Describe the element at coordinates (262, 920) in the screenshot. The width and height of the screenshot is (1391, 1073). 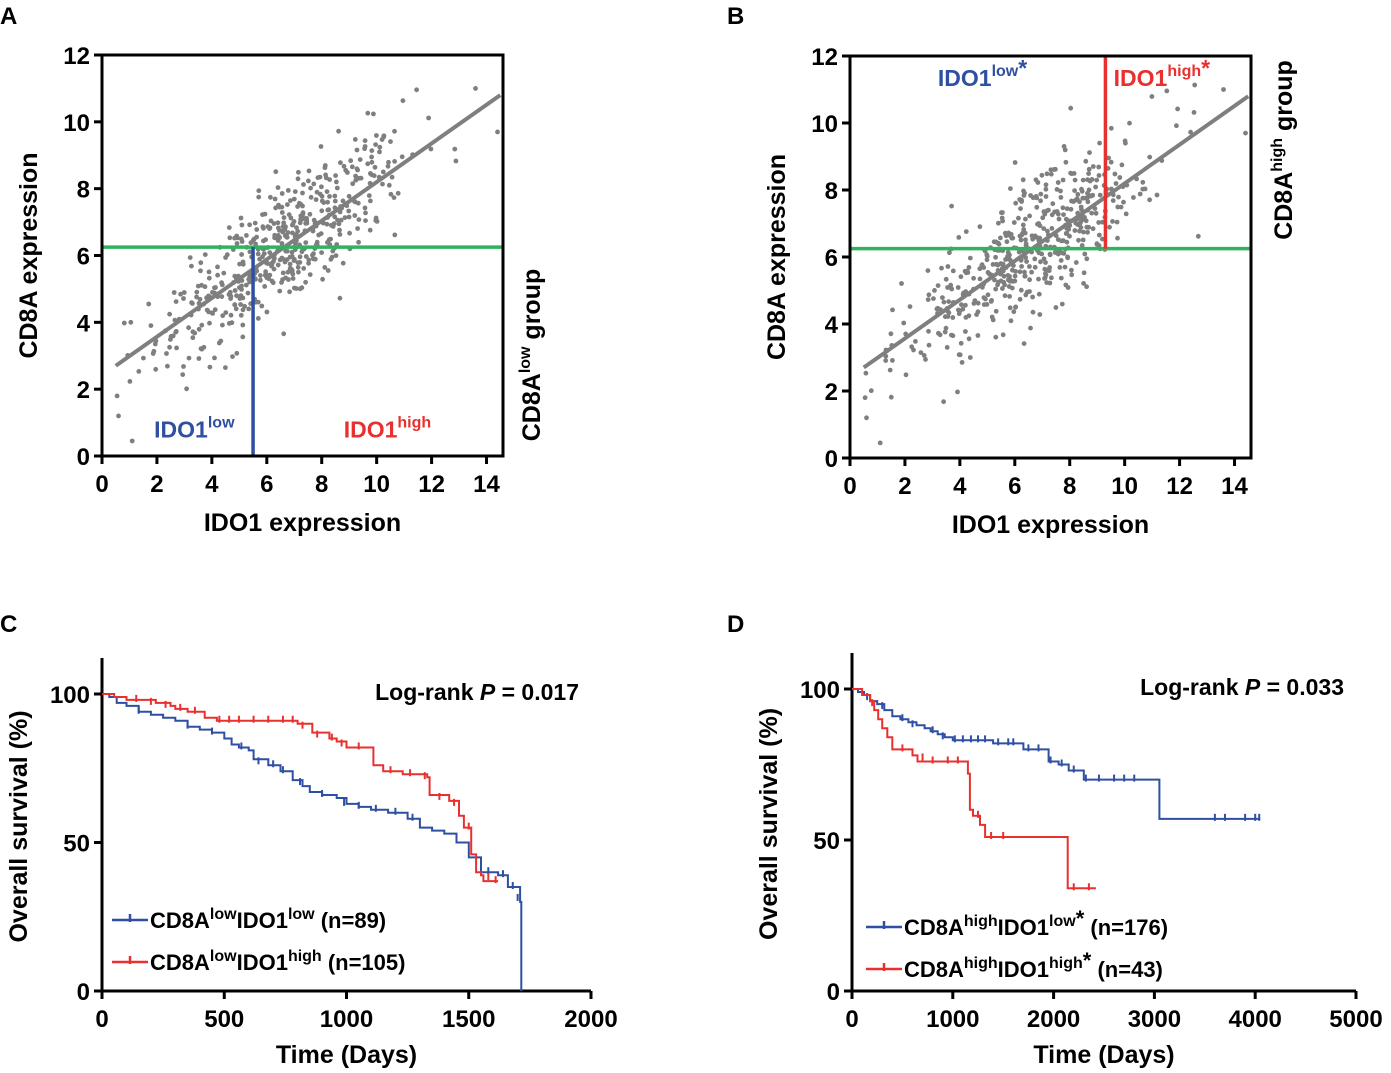
I see `legend-text: IDO1` at that location.